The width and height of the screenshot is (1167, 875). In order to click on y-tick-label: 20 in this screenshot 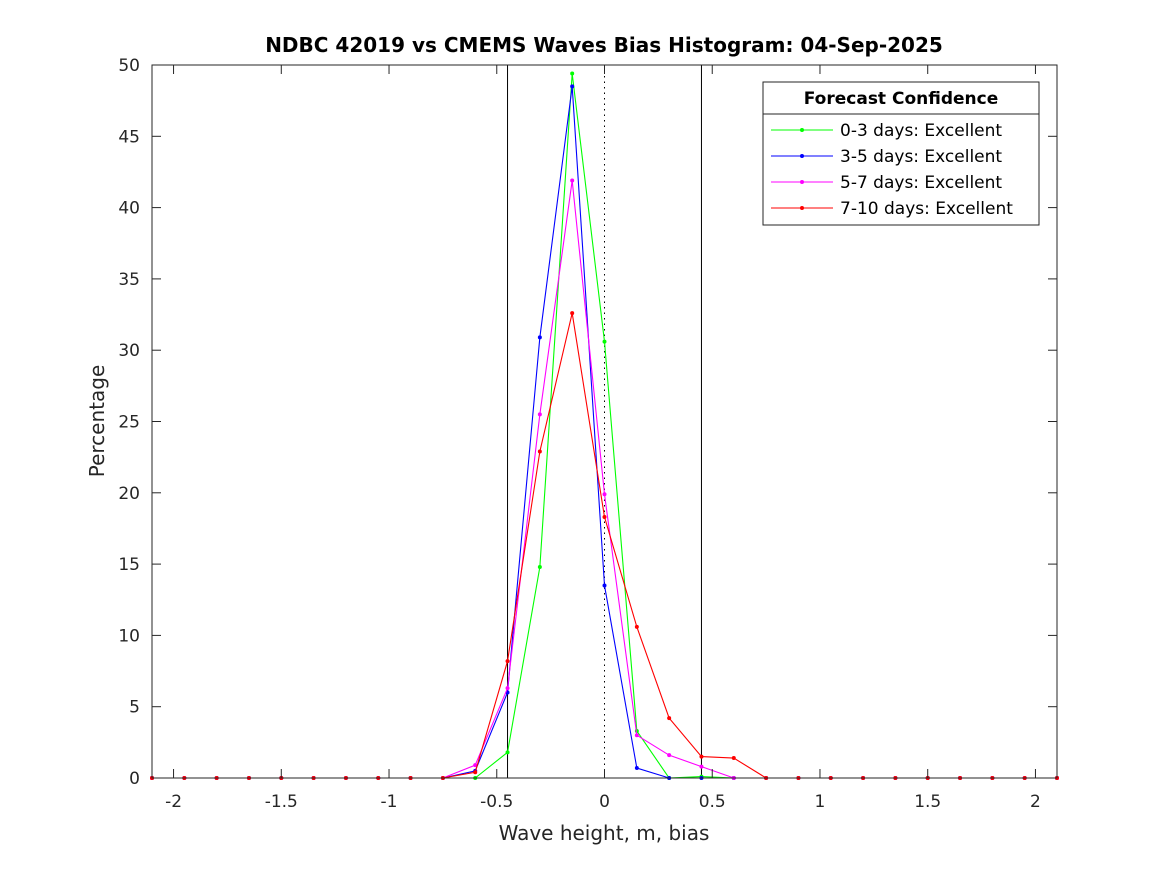, I will do `click(129, 494)`.